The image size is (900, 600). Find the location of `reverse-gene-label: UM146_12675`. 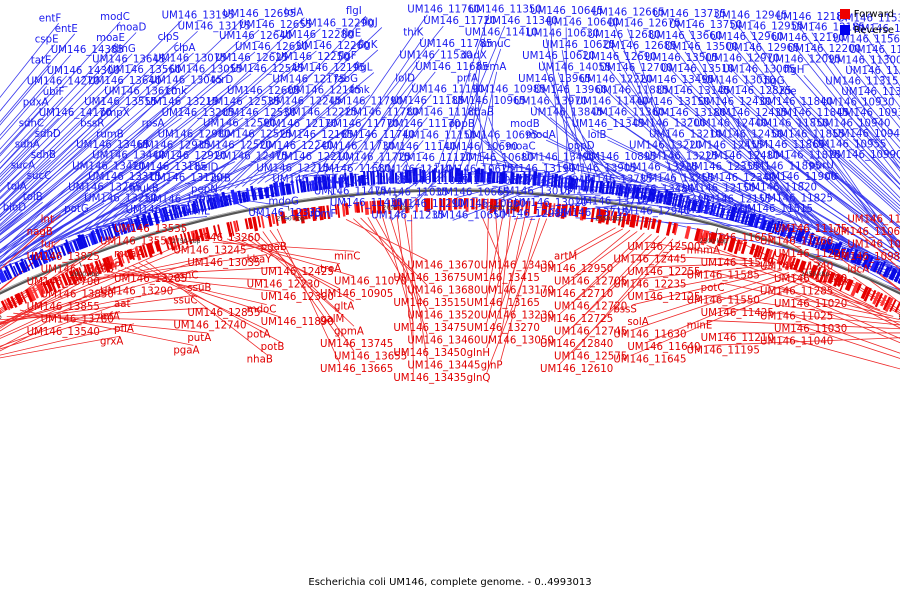

reverse-gene-label: UM146_12675 is located at coordinates (644, 24).